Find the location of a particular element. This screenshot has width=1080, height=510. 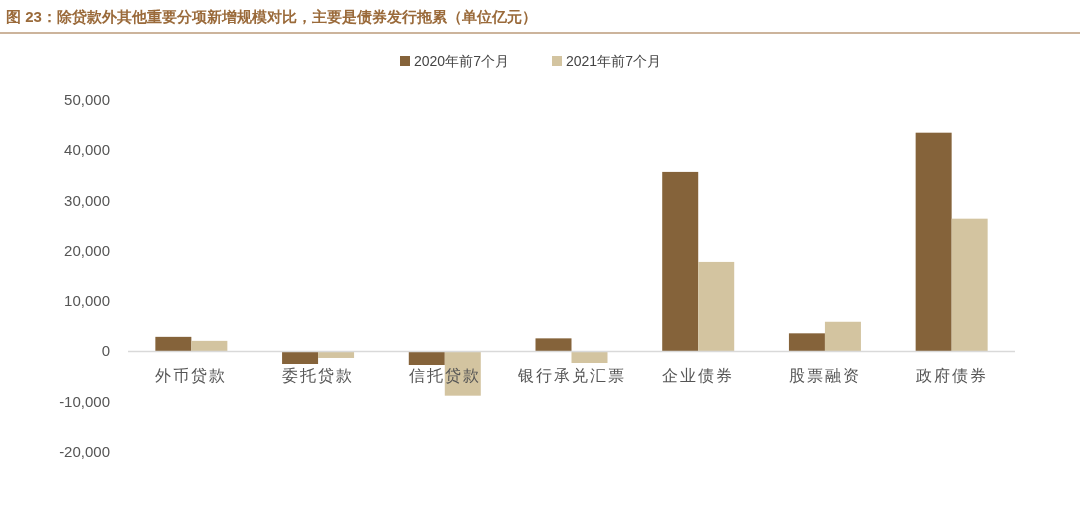

y-tick-label: 30,000 is located at coordinates (87, 200).